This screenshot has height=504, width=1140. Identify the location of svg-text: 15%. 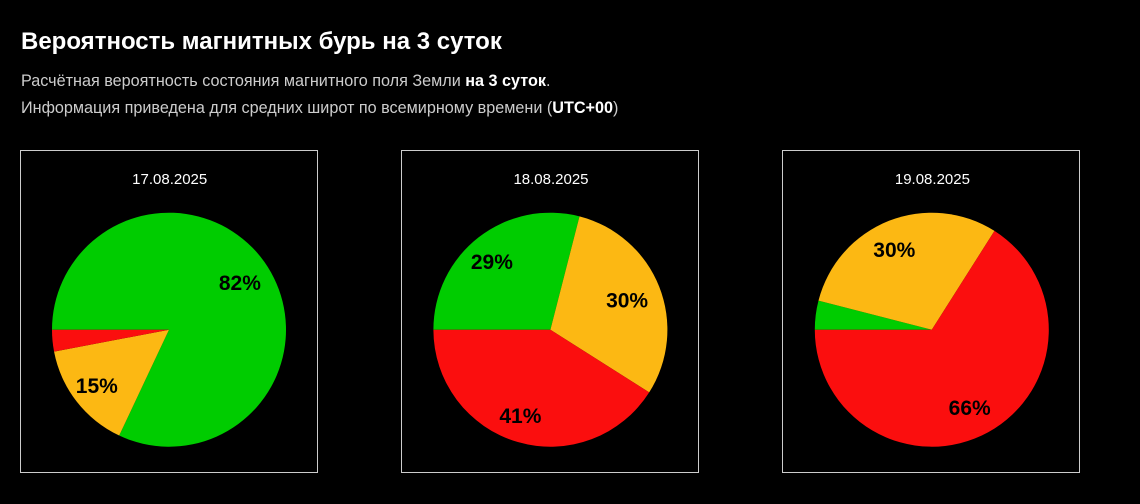
(97, 386).